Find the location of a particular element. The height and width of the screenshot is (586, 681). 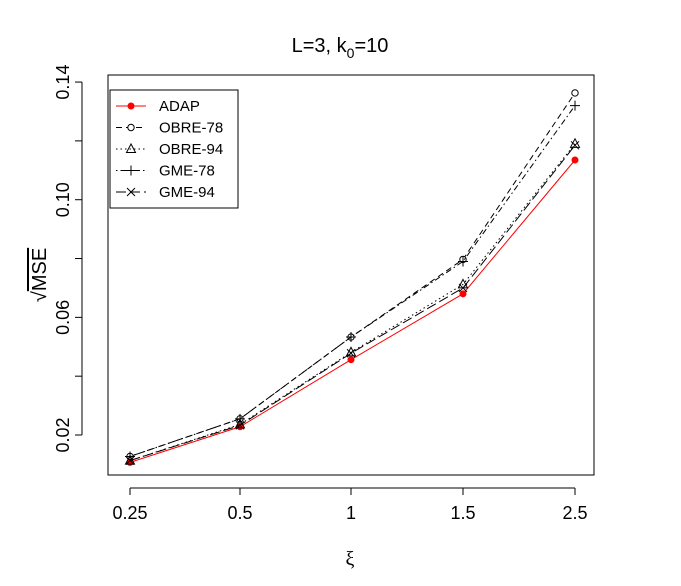

legend-item: OBRE-94 is located at coordinates (169, 149).